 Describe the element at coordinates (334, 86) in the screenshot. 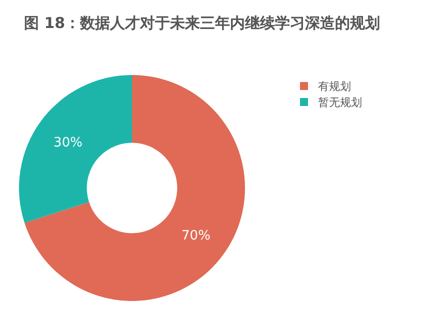

I see `legend-label: 有规划` at that location.